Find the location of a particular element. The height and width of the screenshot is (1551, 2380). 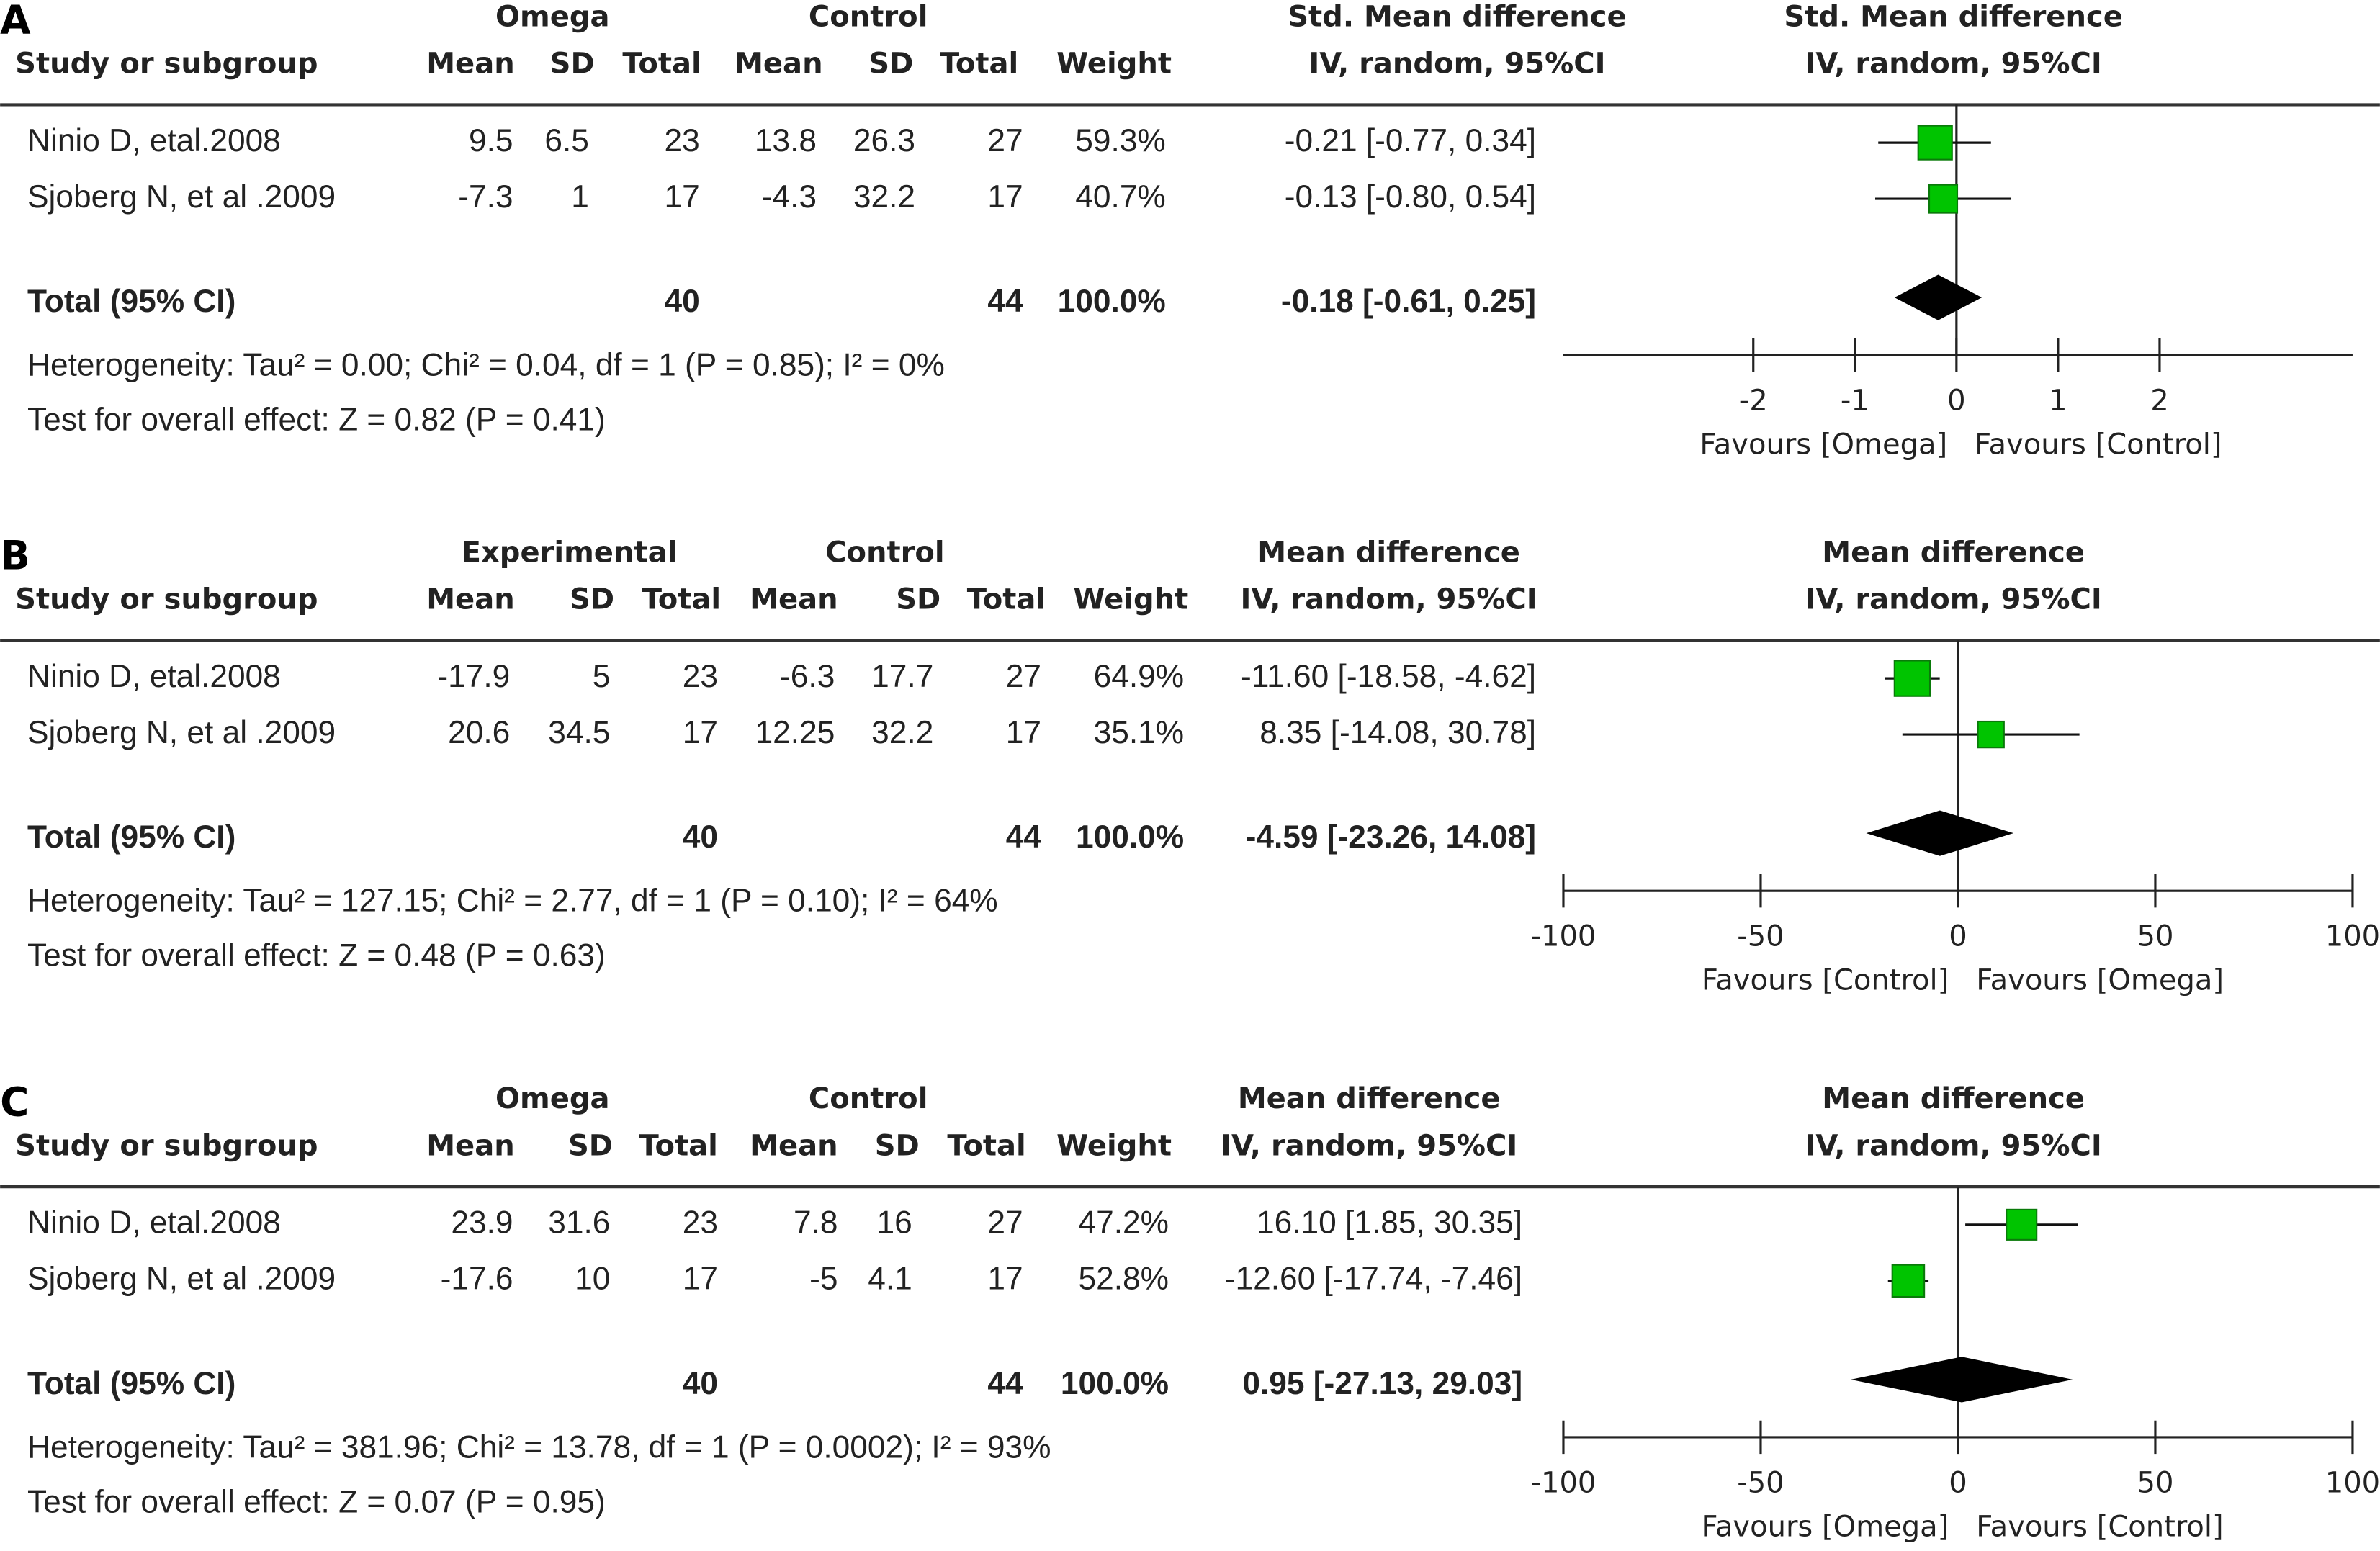

x-tick-label: -2 is located at coordinates (1754, 401).